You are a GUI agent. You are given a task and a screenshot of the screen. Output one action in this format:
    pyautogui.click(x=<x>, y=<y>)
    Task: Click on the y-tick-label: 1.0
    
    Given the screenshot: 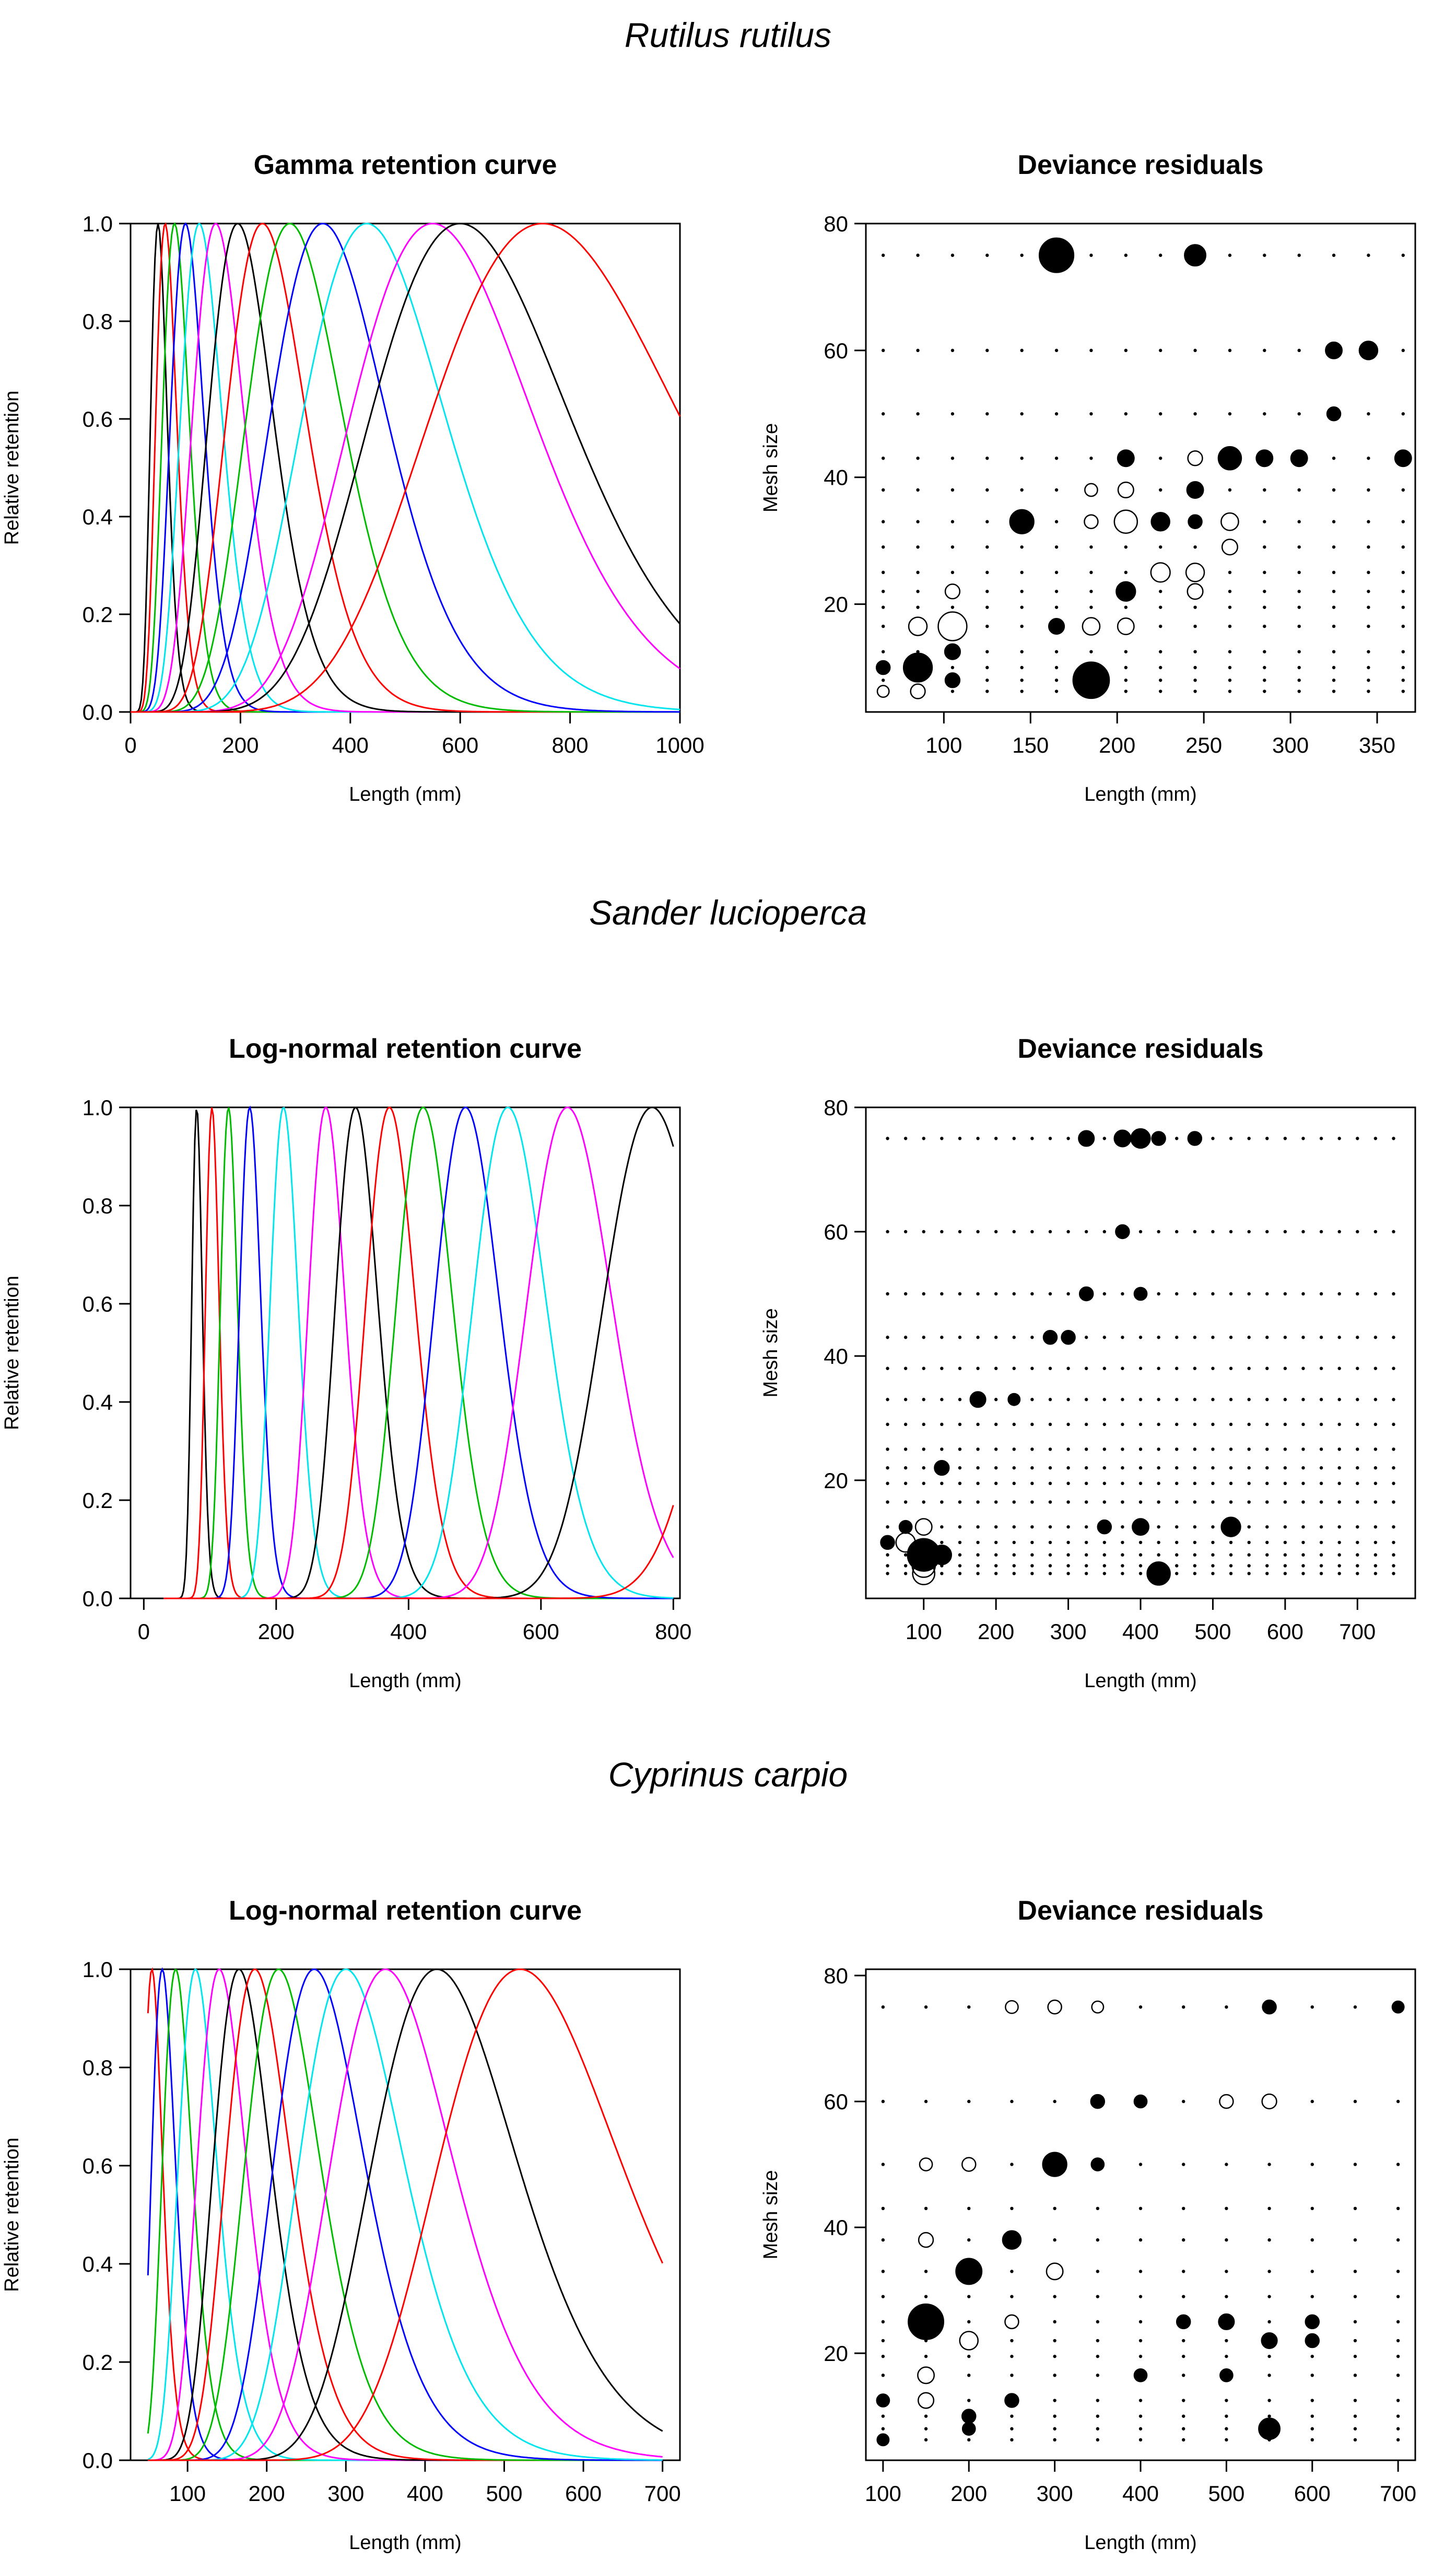 What is the action you would take?
    pyautogui.click(x=98, y=224)
    